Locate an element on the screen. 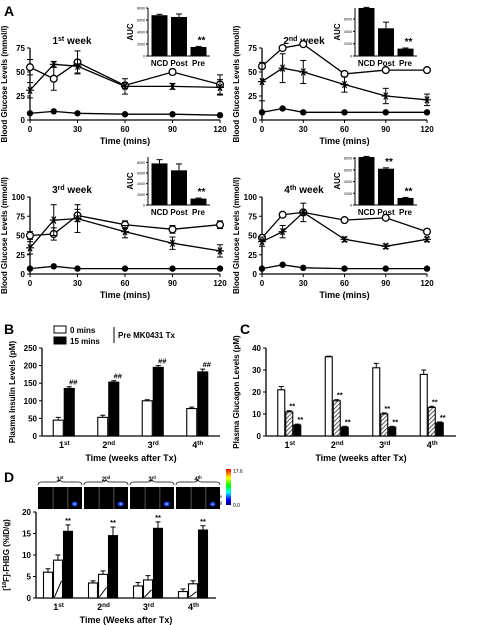 The height and width of the screenshot is (625, 477). color-scale-unit: % ID/g is located at coordinates (215, 502).